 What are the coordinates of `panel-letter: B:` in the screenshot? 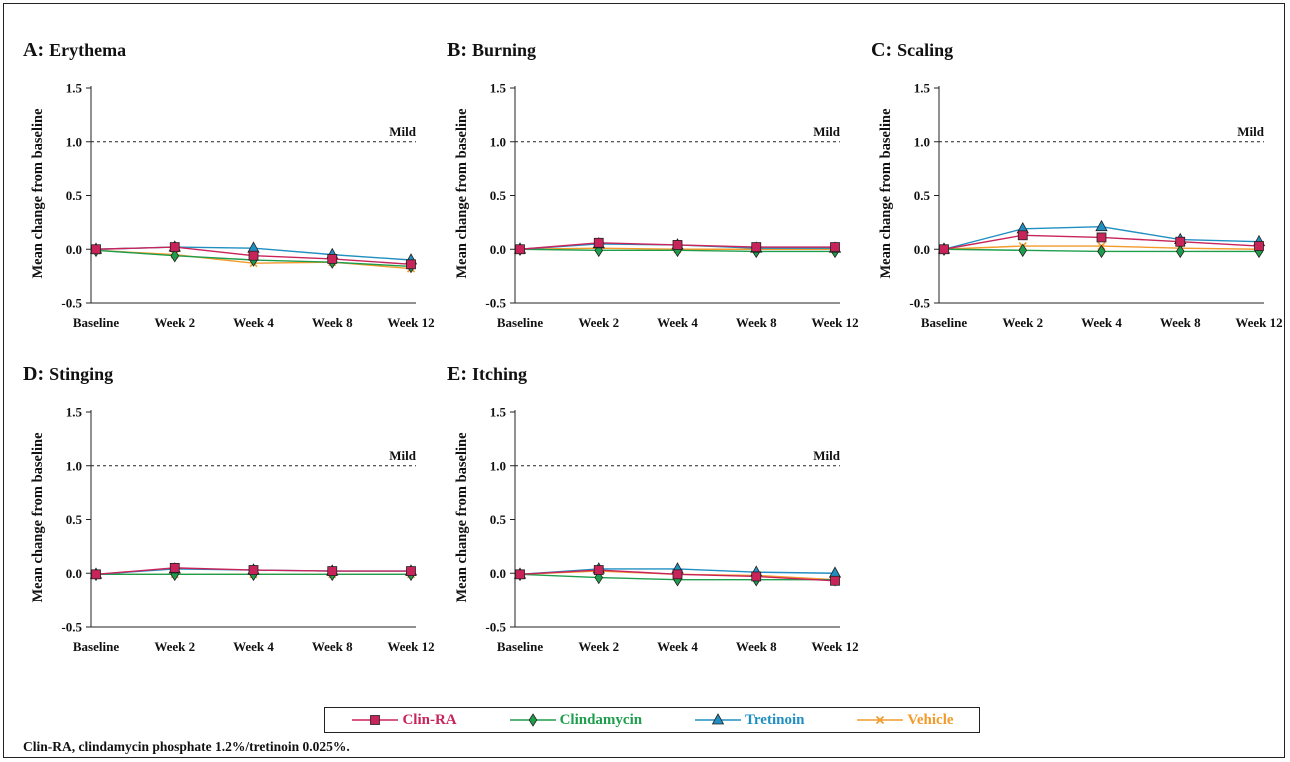 It's located at (459, 50).